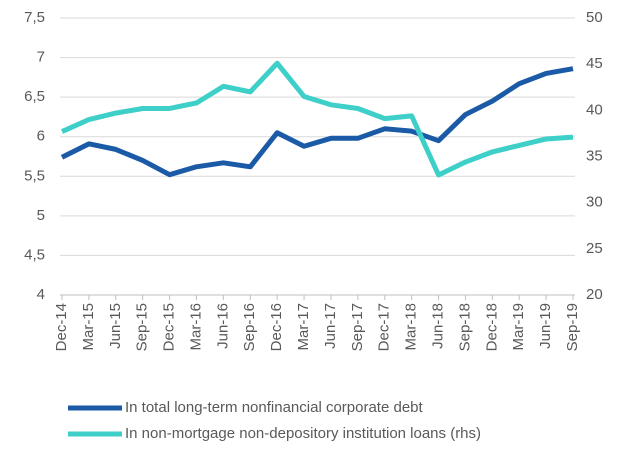  Describe the element at coordinates (34, 254) in the screenshot. I see `y-tick-label: 4,5` at that location.